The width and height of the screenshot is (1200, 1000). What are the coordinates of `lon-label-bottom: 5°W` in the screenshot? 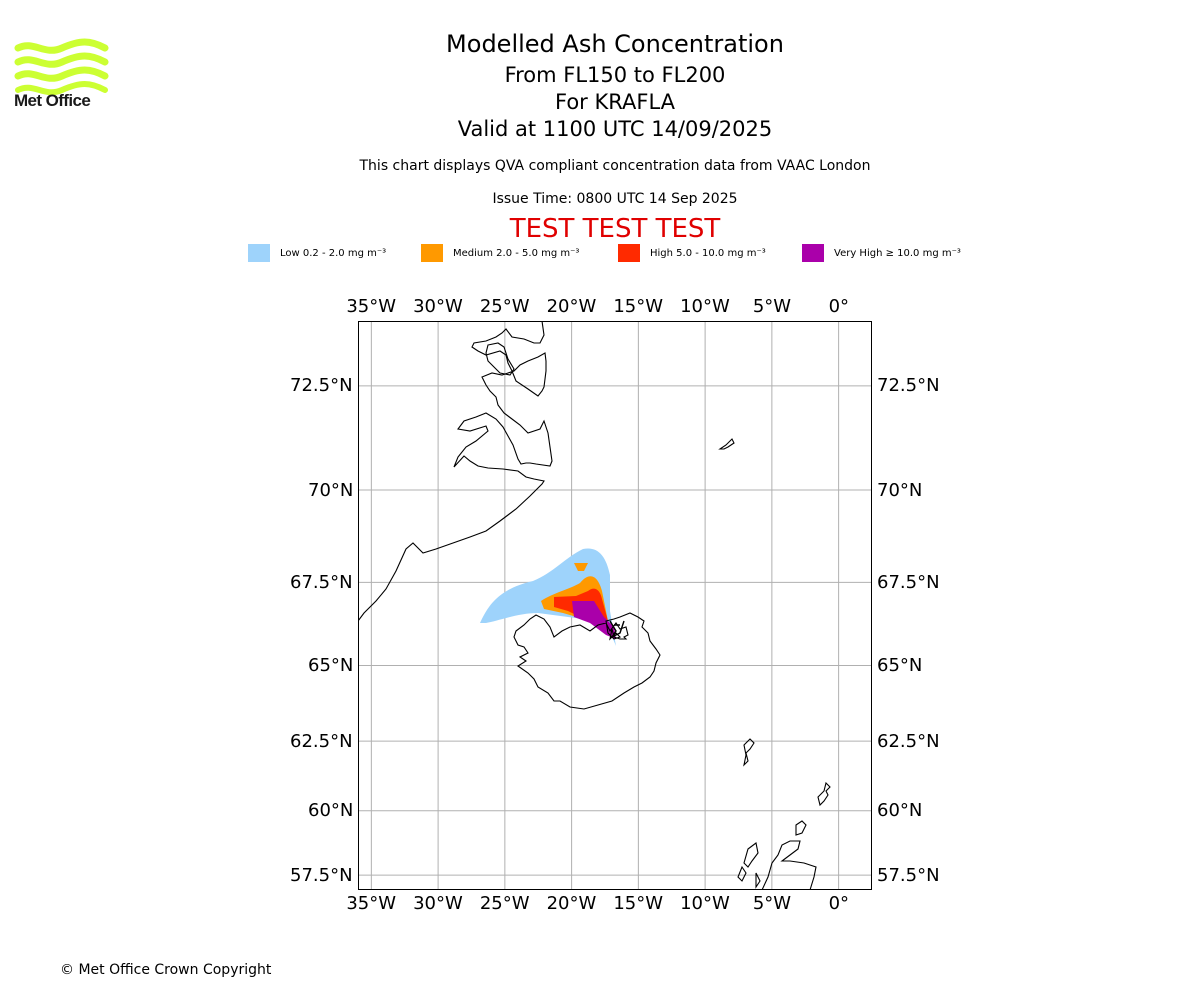 It's located at (772, 903).